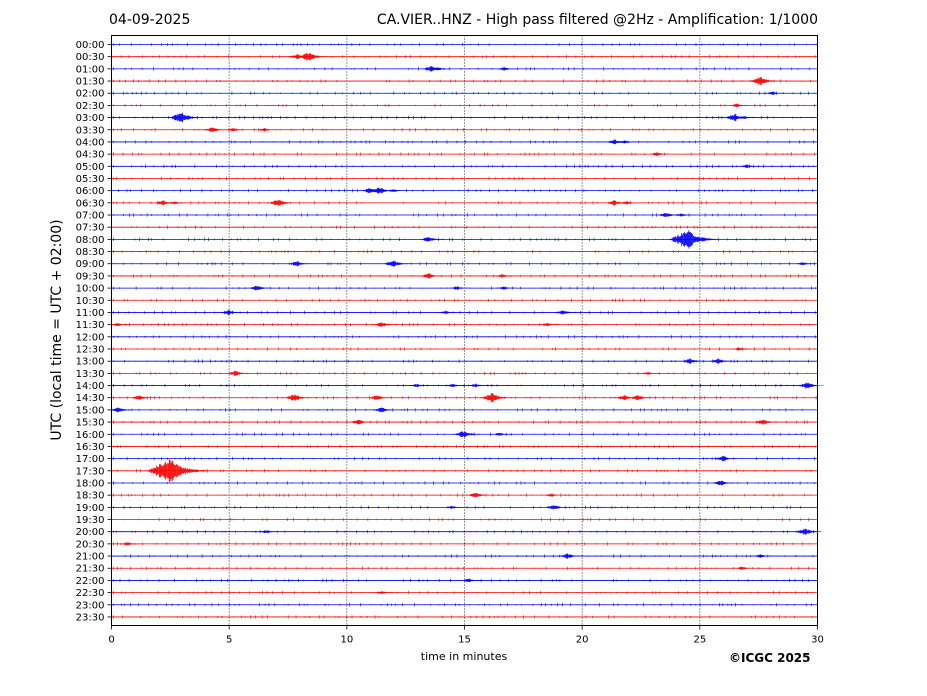 Image resolution: width=927 pixels, height=696 pixels. I want to click on y-tick-label: 05:00, so click(90, 167).